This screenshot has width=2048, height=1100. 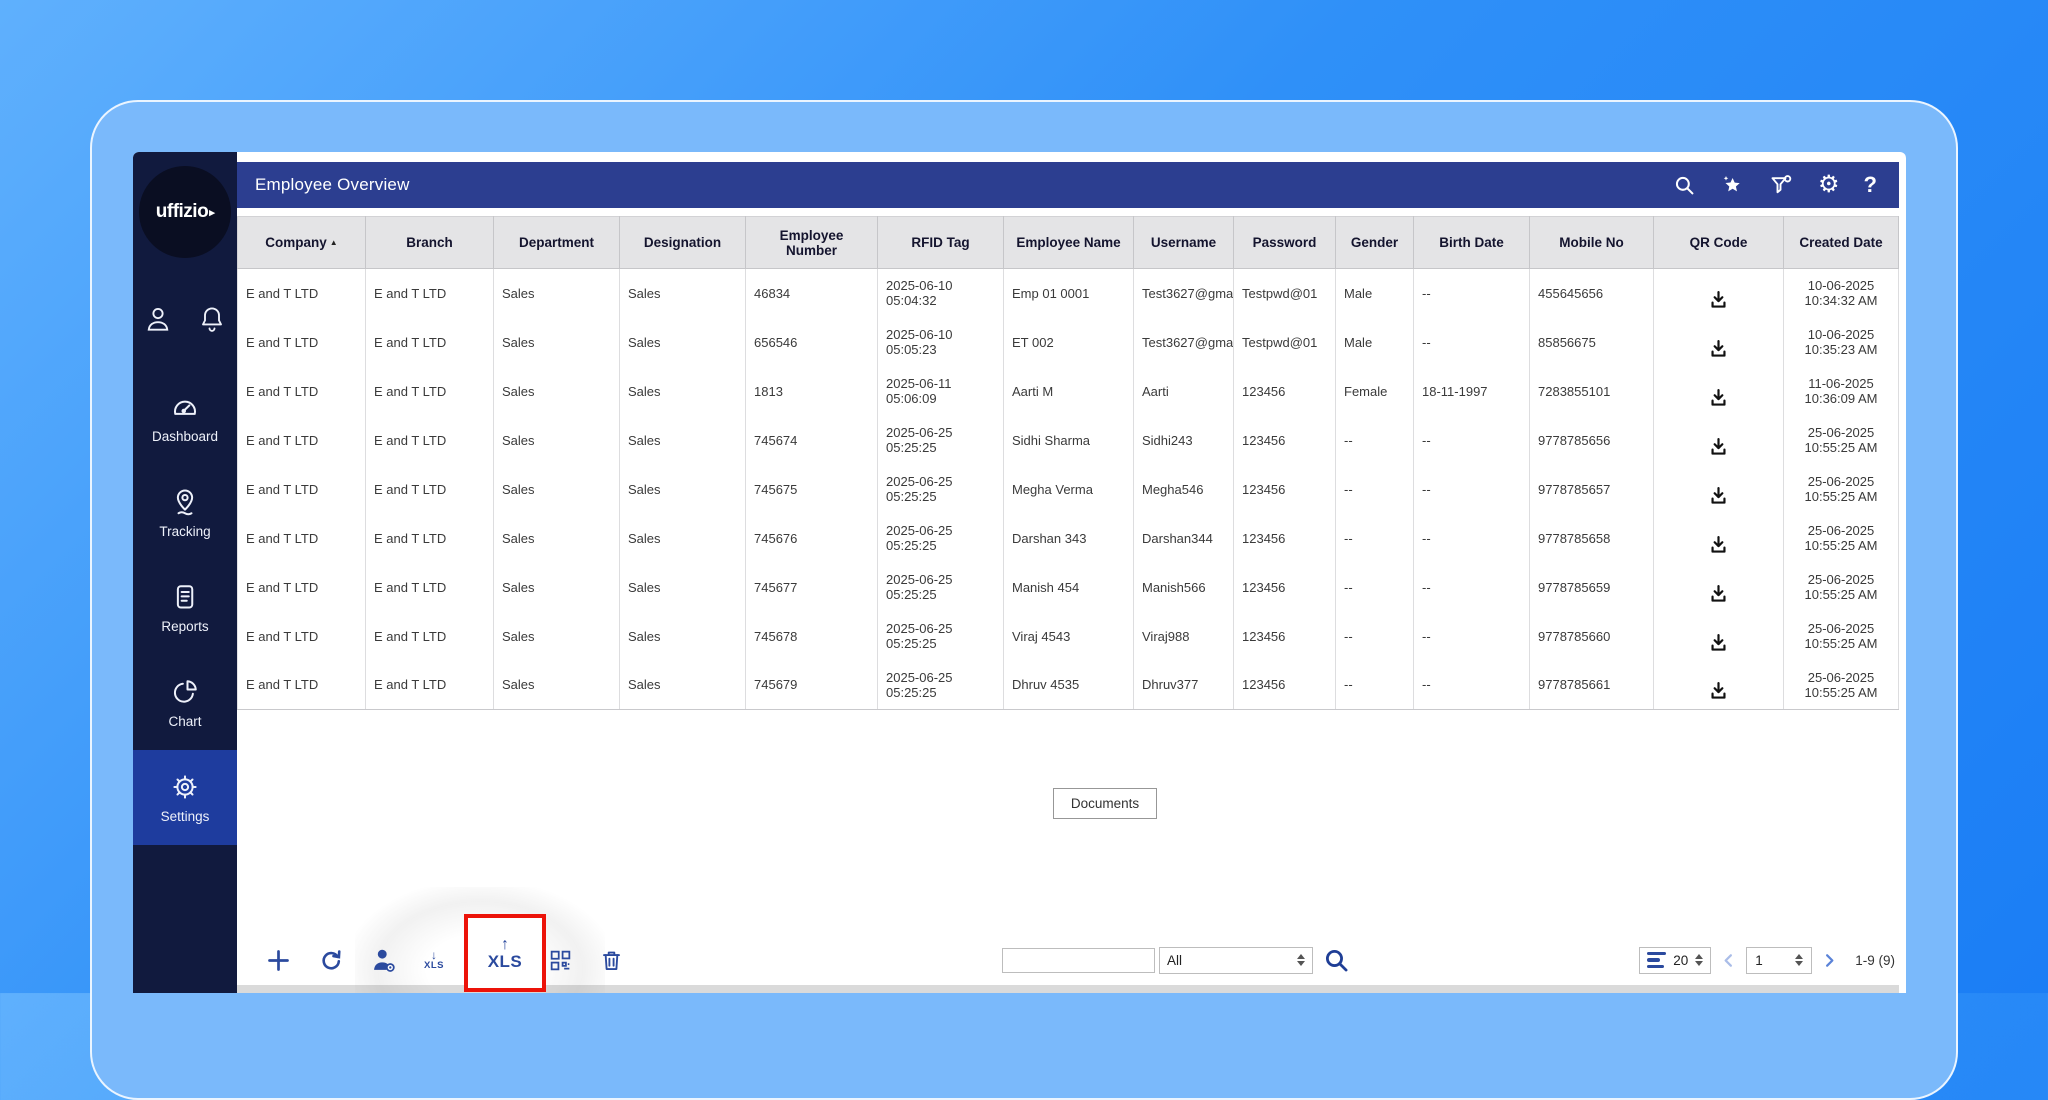 What do you see at coordinates (158, 319) in the screenshot?
I see `user-icon` at bounding box center [158, 319].